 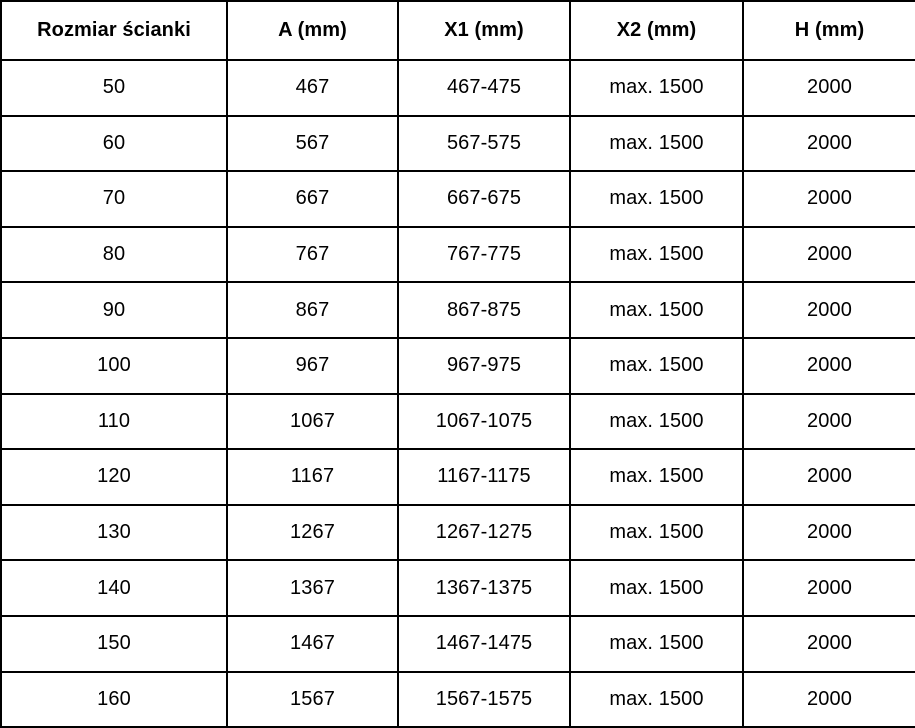 I want to click on table-row: 120 1167 1167-1175 max. 1500 2000, so click(x=457, y=477).